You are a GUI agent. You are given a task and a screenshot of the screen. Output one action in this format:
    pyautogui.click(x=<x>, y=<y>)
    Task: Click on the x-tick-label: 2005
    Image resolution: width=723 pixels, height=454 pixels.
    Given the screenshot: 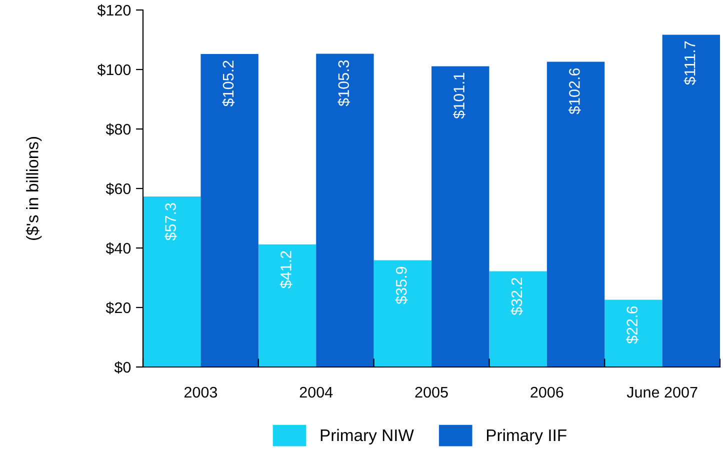 What is the action you would take?
    pyautogui.click(x=431, y=392)
    